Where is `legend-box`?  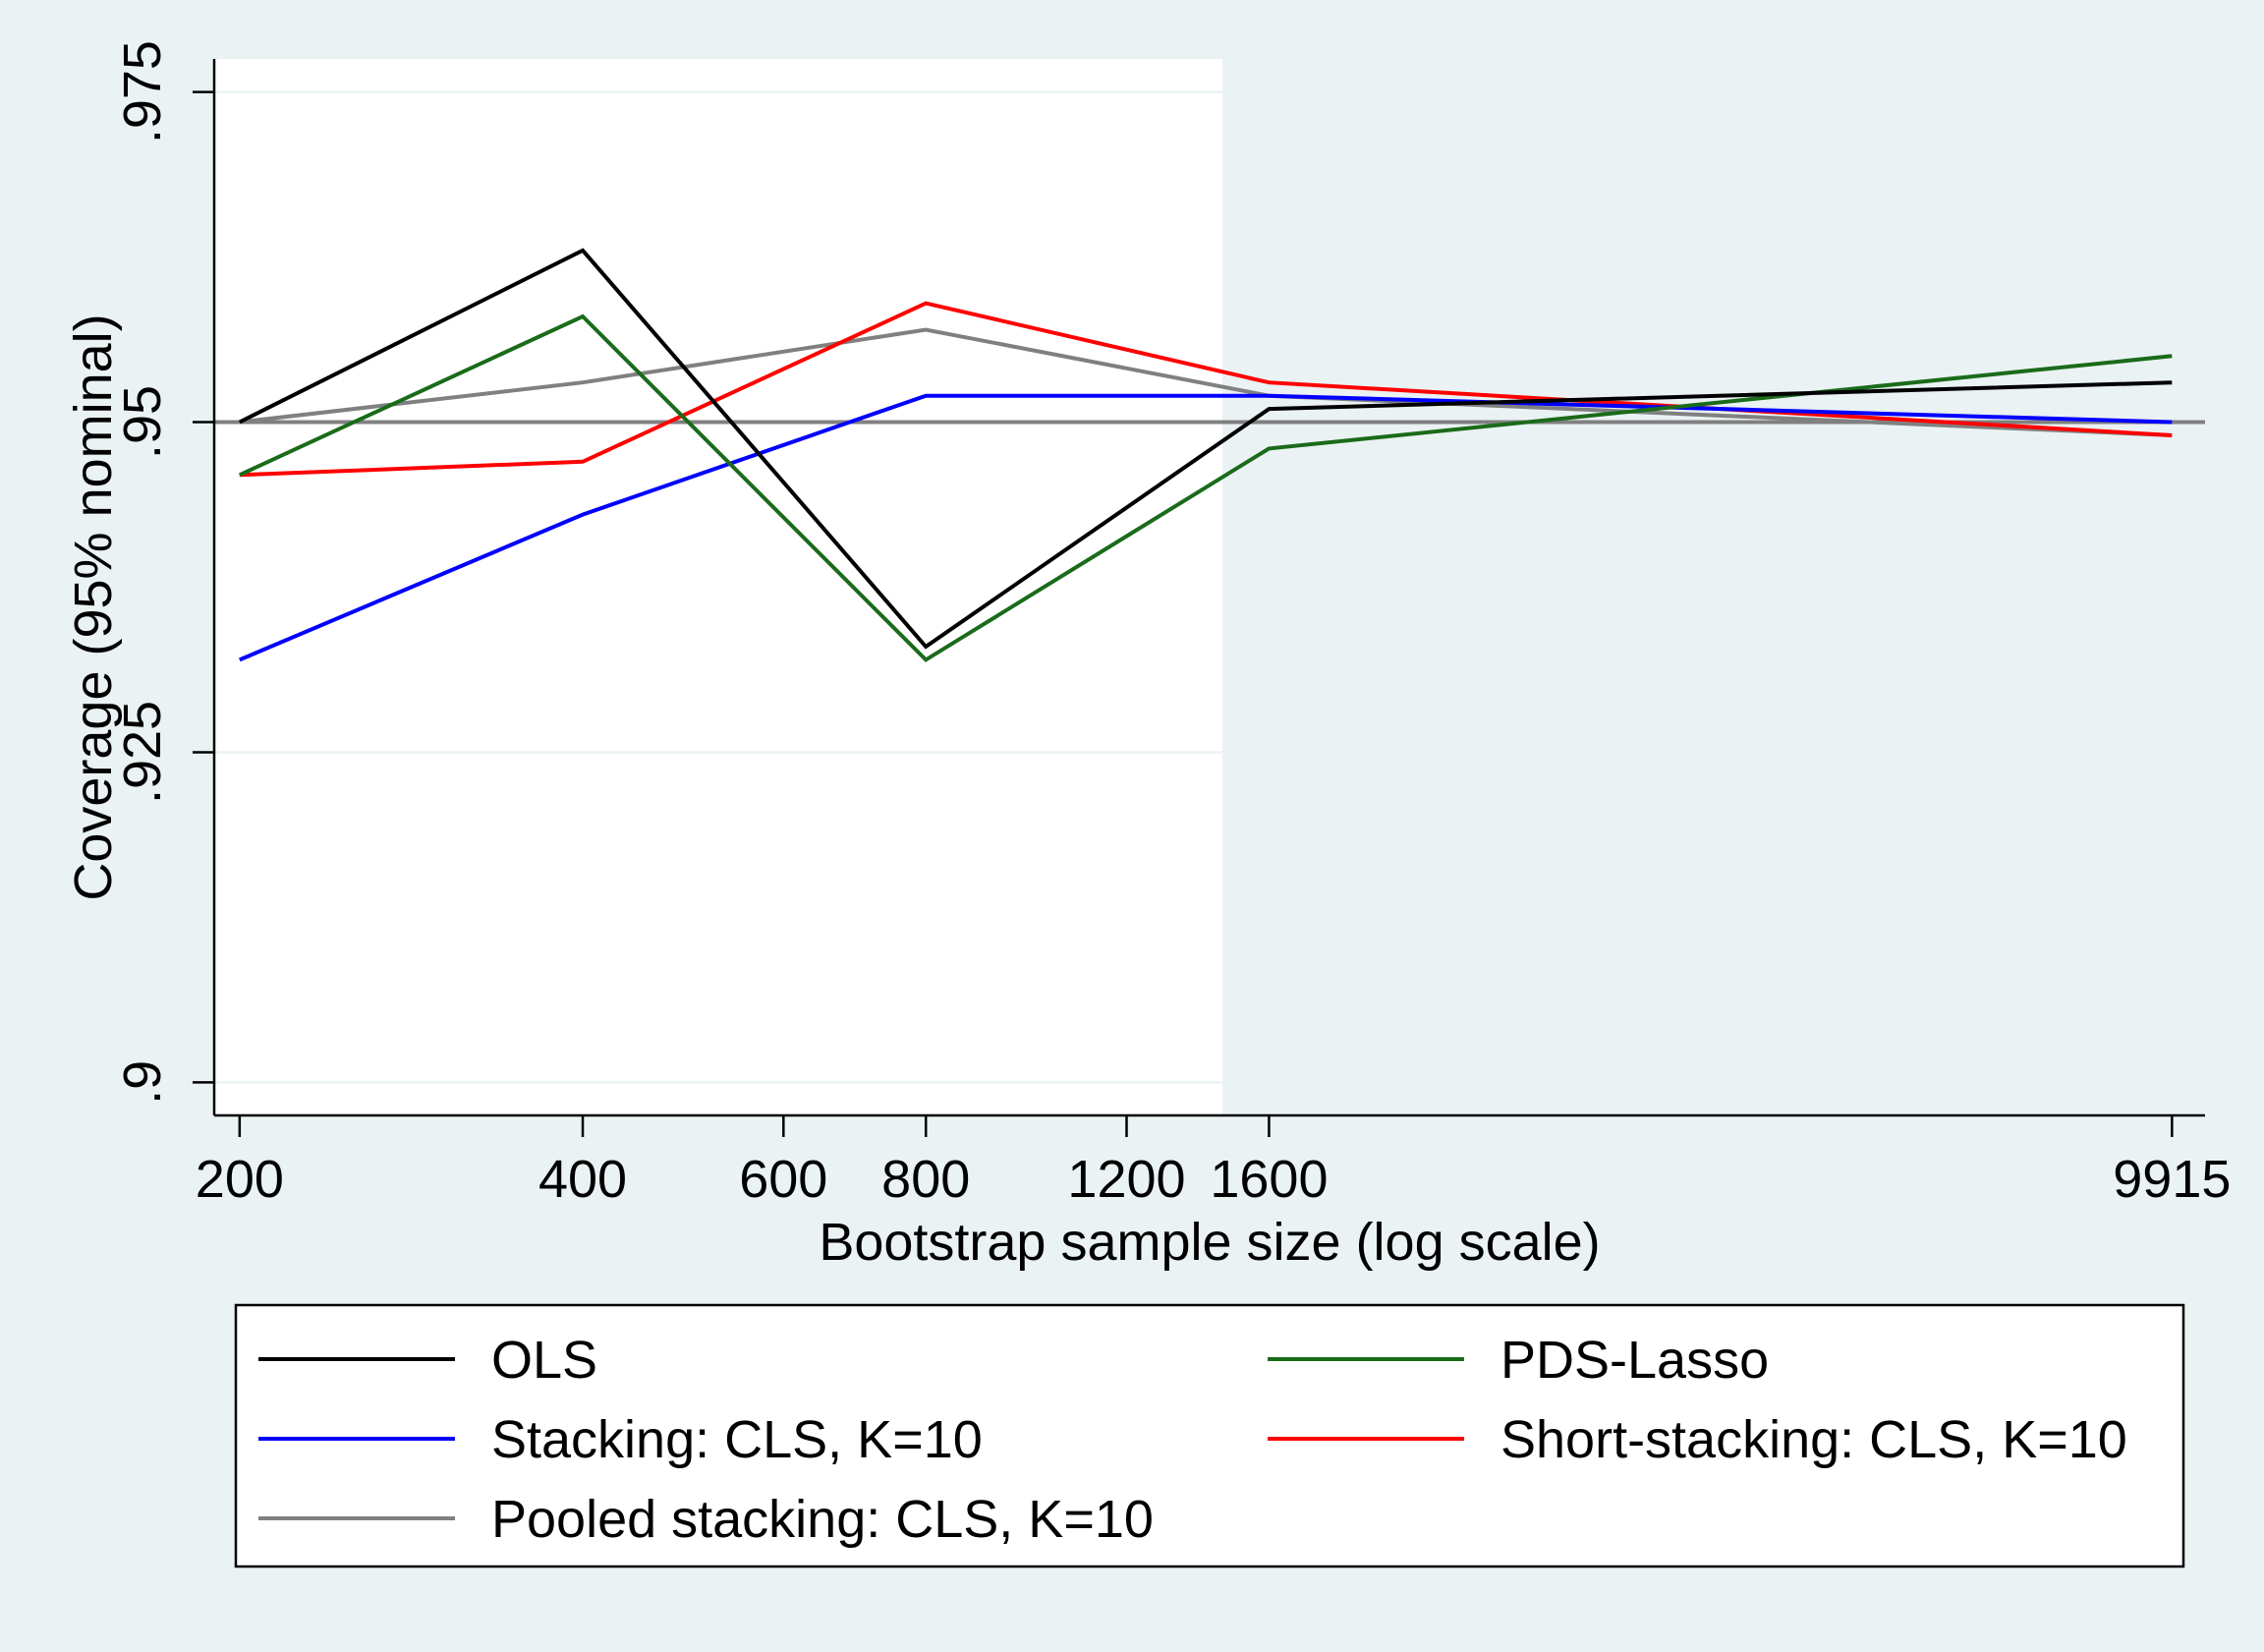
legend-box is located at coordinates (1209, 1435).